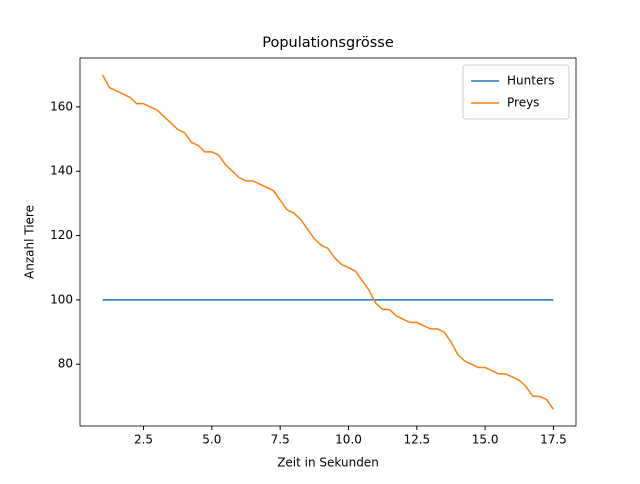 The height and width of the screenshot is (484, 640). What do you see at coordinates (553, 440) in the screenshot?
I see `x-tick-label: 17.5` at bounding box center [553, 440].